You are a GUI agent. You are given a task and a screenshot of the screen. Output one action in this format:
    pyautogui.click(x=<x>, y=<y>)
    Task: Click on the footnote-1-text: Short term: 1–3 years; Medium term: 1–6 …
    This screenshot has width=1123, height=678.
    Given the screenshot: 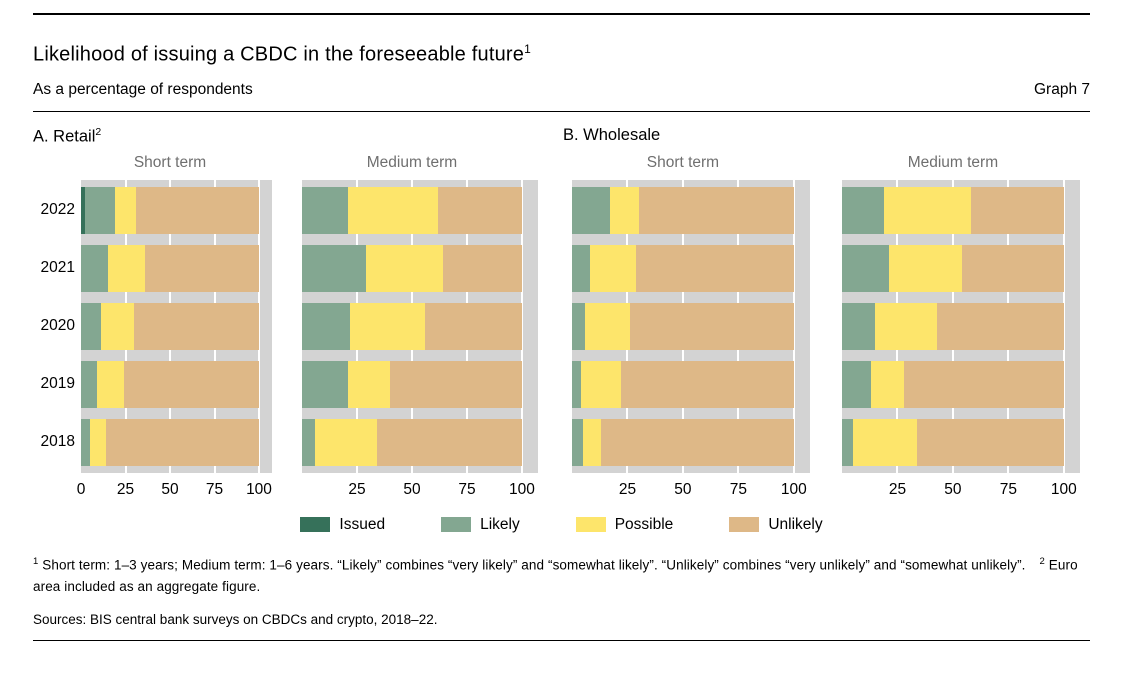 What is the action you would take?
    pyautogui.click(x=534, y=565)
    